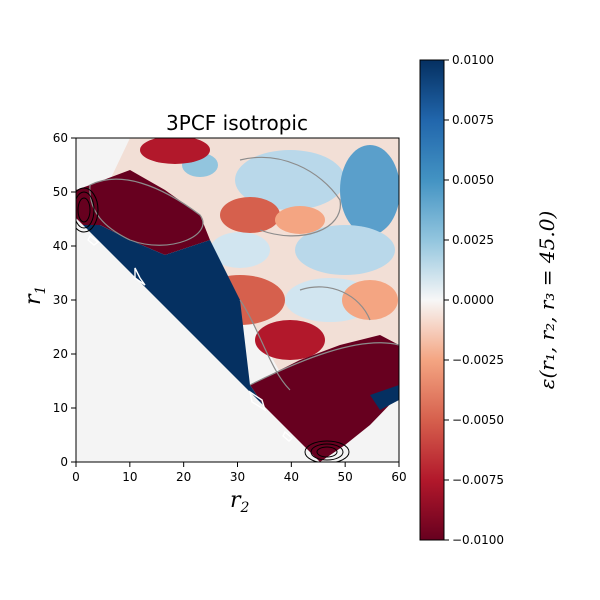 The width and height of the screenshot is (600, 600). Describe the element at coordinates (240, 502) in the screenshot. I see `x-axis-label: r2` at that location.